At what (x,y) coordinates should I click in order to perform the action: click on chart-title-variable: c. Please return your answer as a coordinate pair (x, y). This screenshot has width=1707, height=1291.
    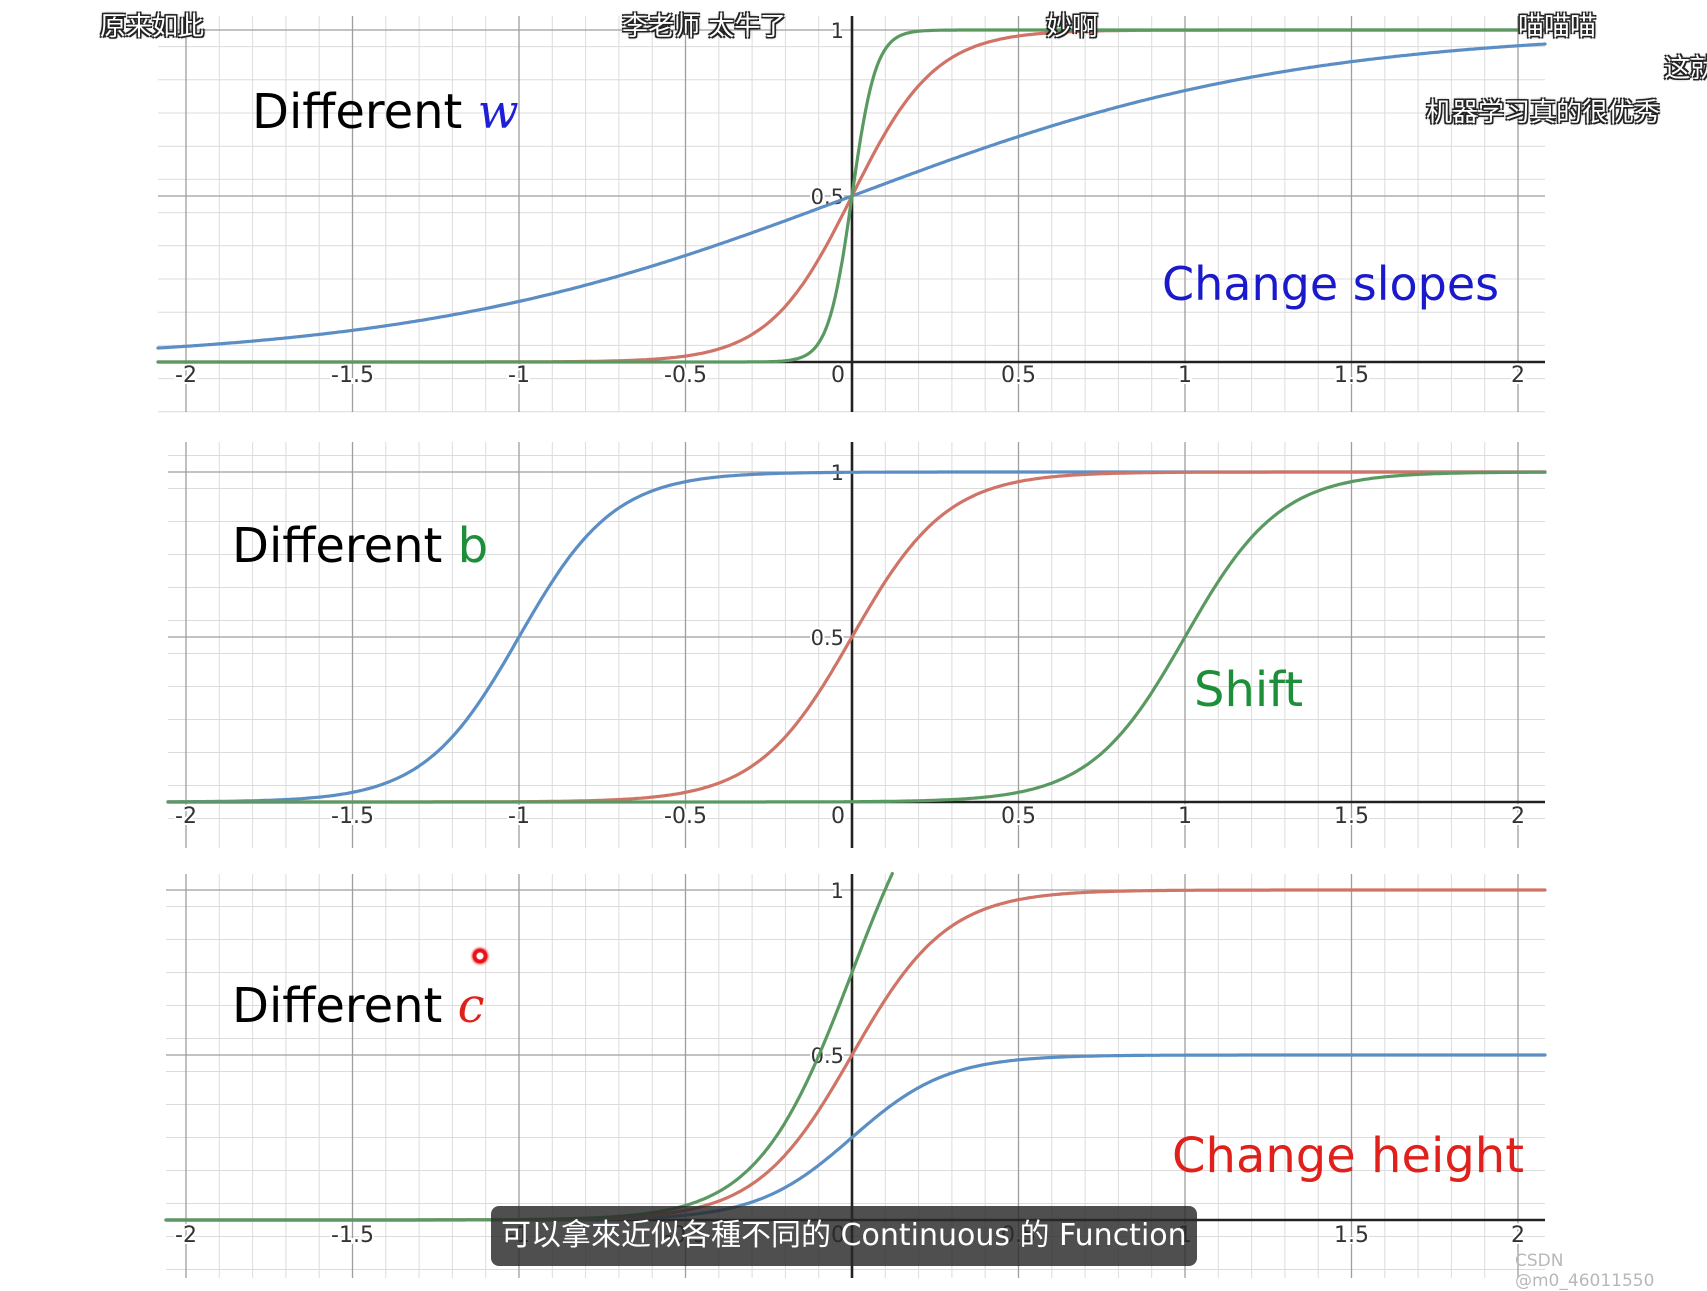
    Looking at the image, I should click on (471, 1006).